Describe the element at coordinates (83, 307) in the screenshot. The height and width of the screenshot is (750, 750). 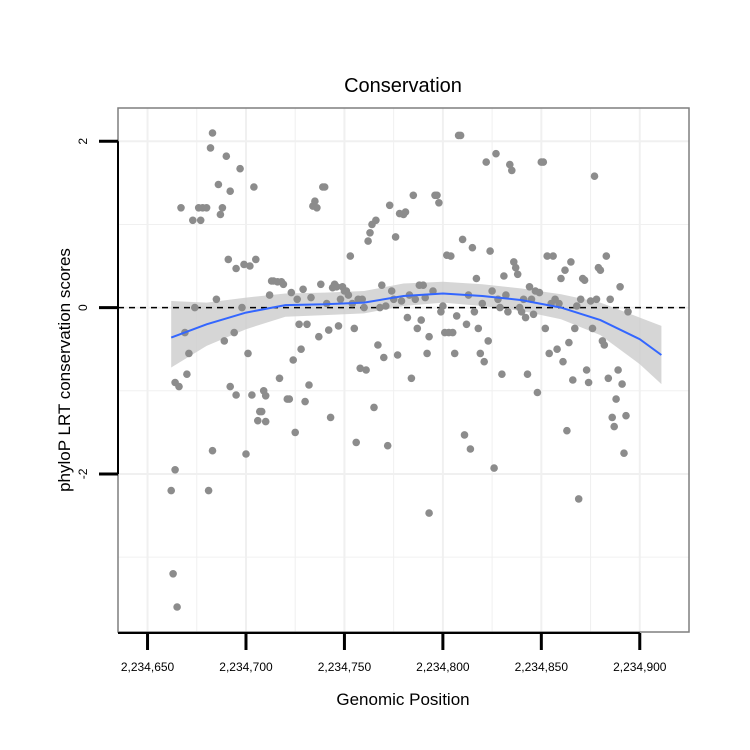
I see `y-tick-label: 0` at that location.